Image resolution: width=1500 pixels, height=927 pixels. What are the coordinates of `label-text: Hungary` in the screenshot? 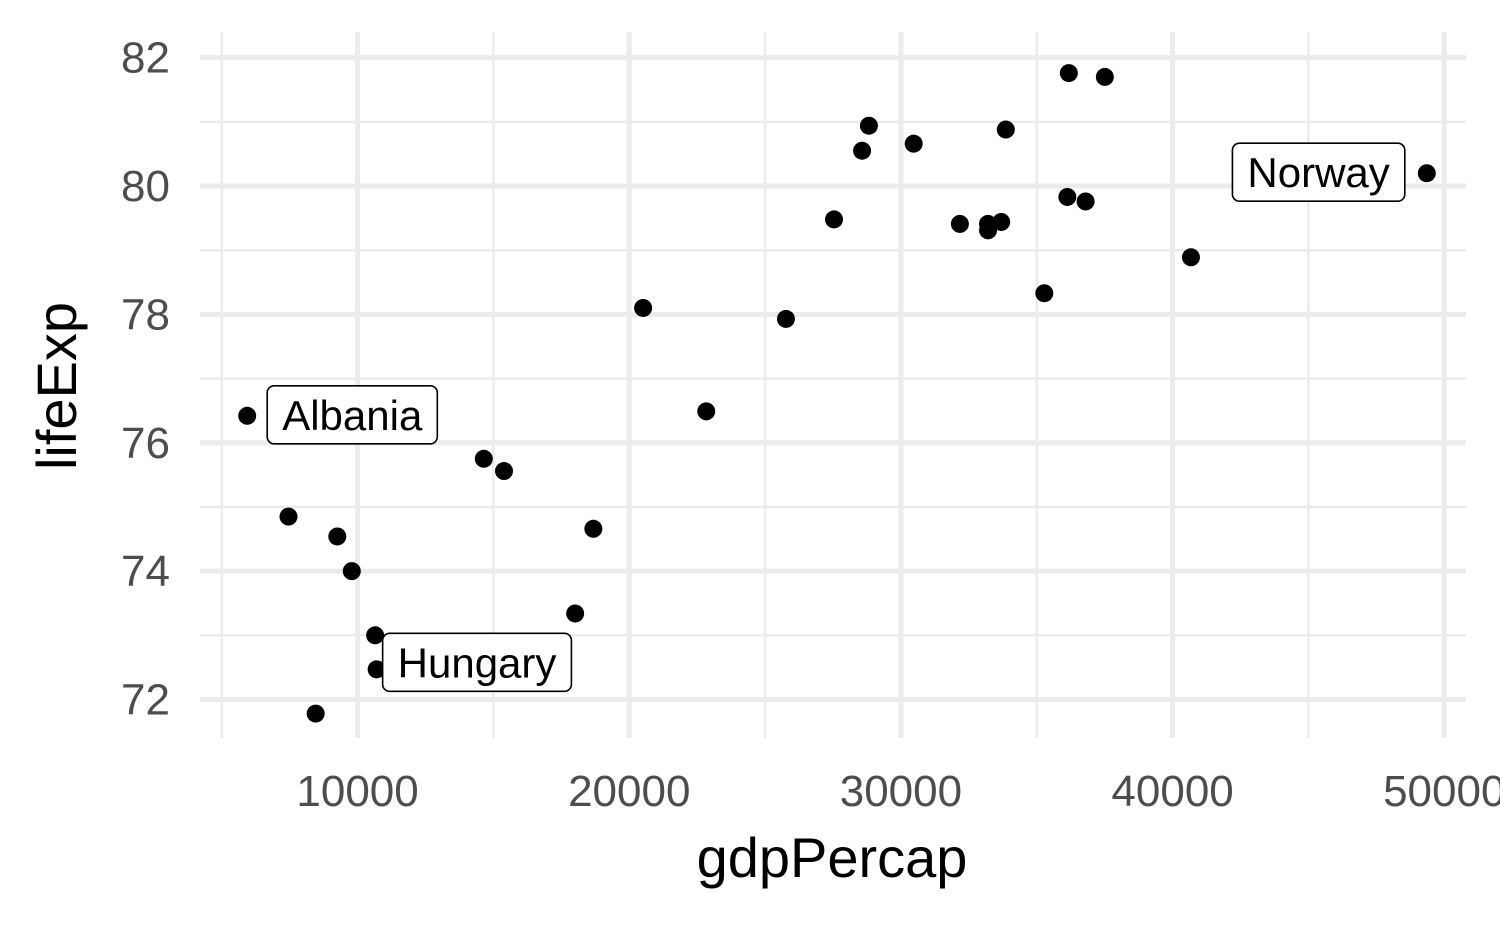 It's located at (477, 662).